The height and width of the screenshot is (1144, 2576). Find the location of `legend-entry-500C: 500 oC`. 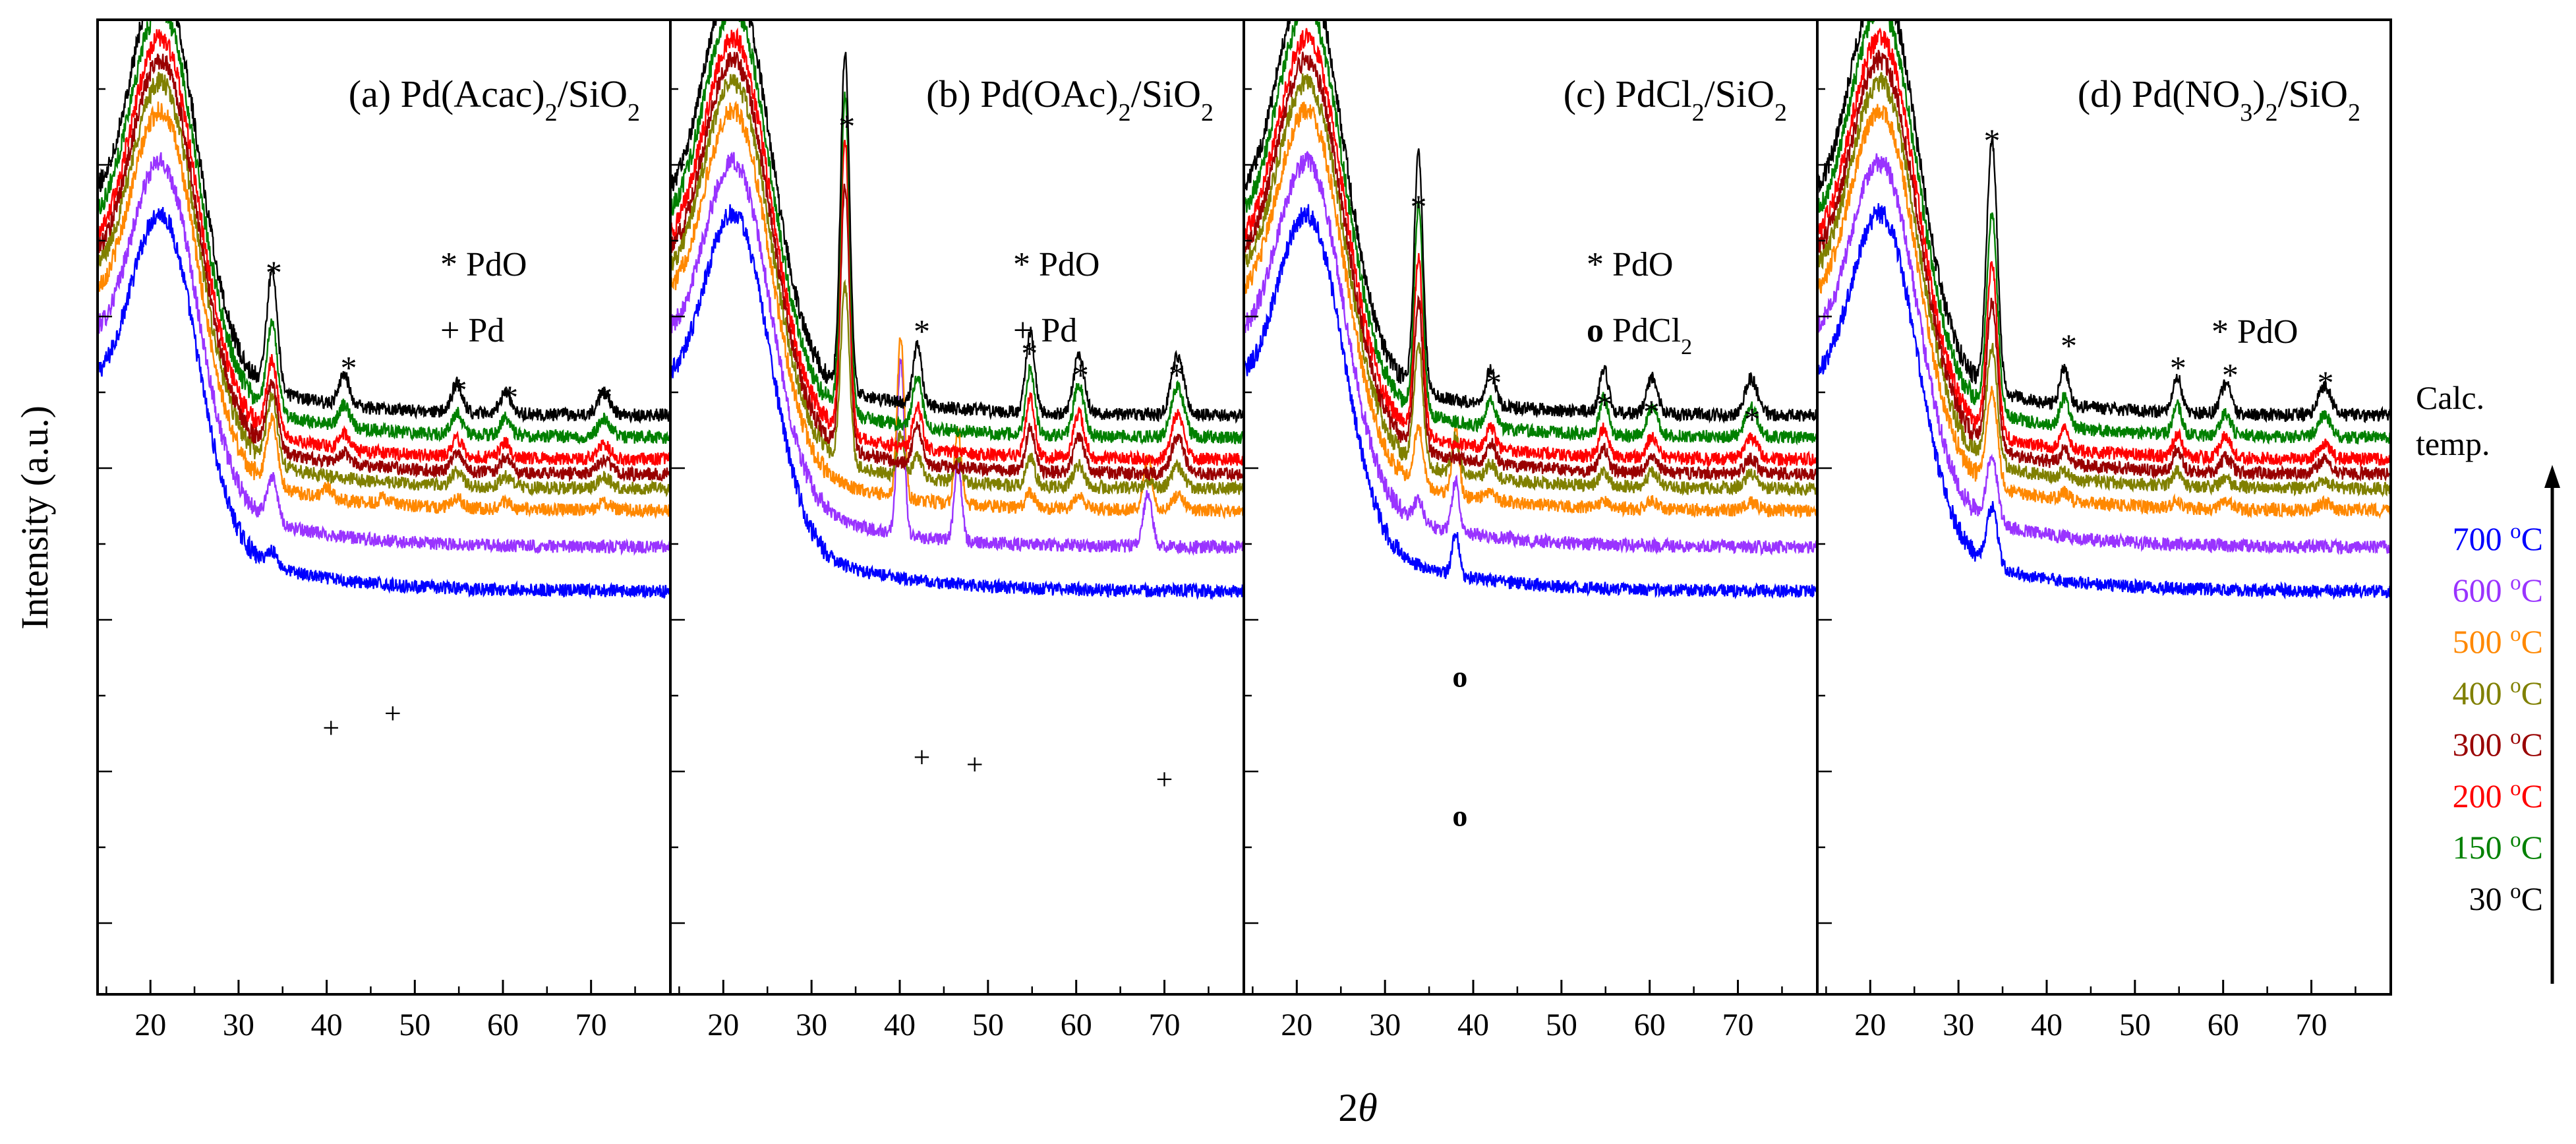

legend-entry-500C: 500 oC is located at coordinates (2498, 641).